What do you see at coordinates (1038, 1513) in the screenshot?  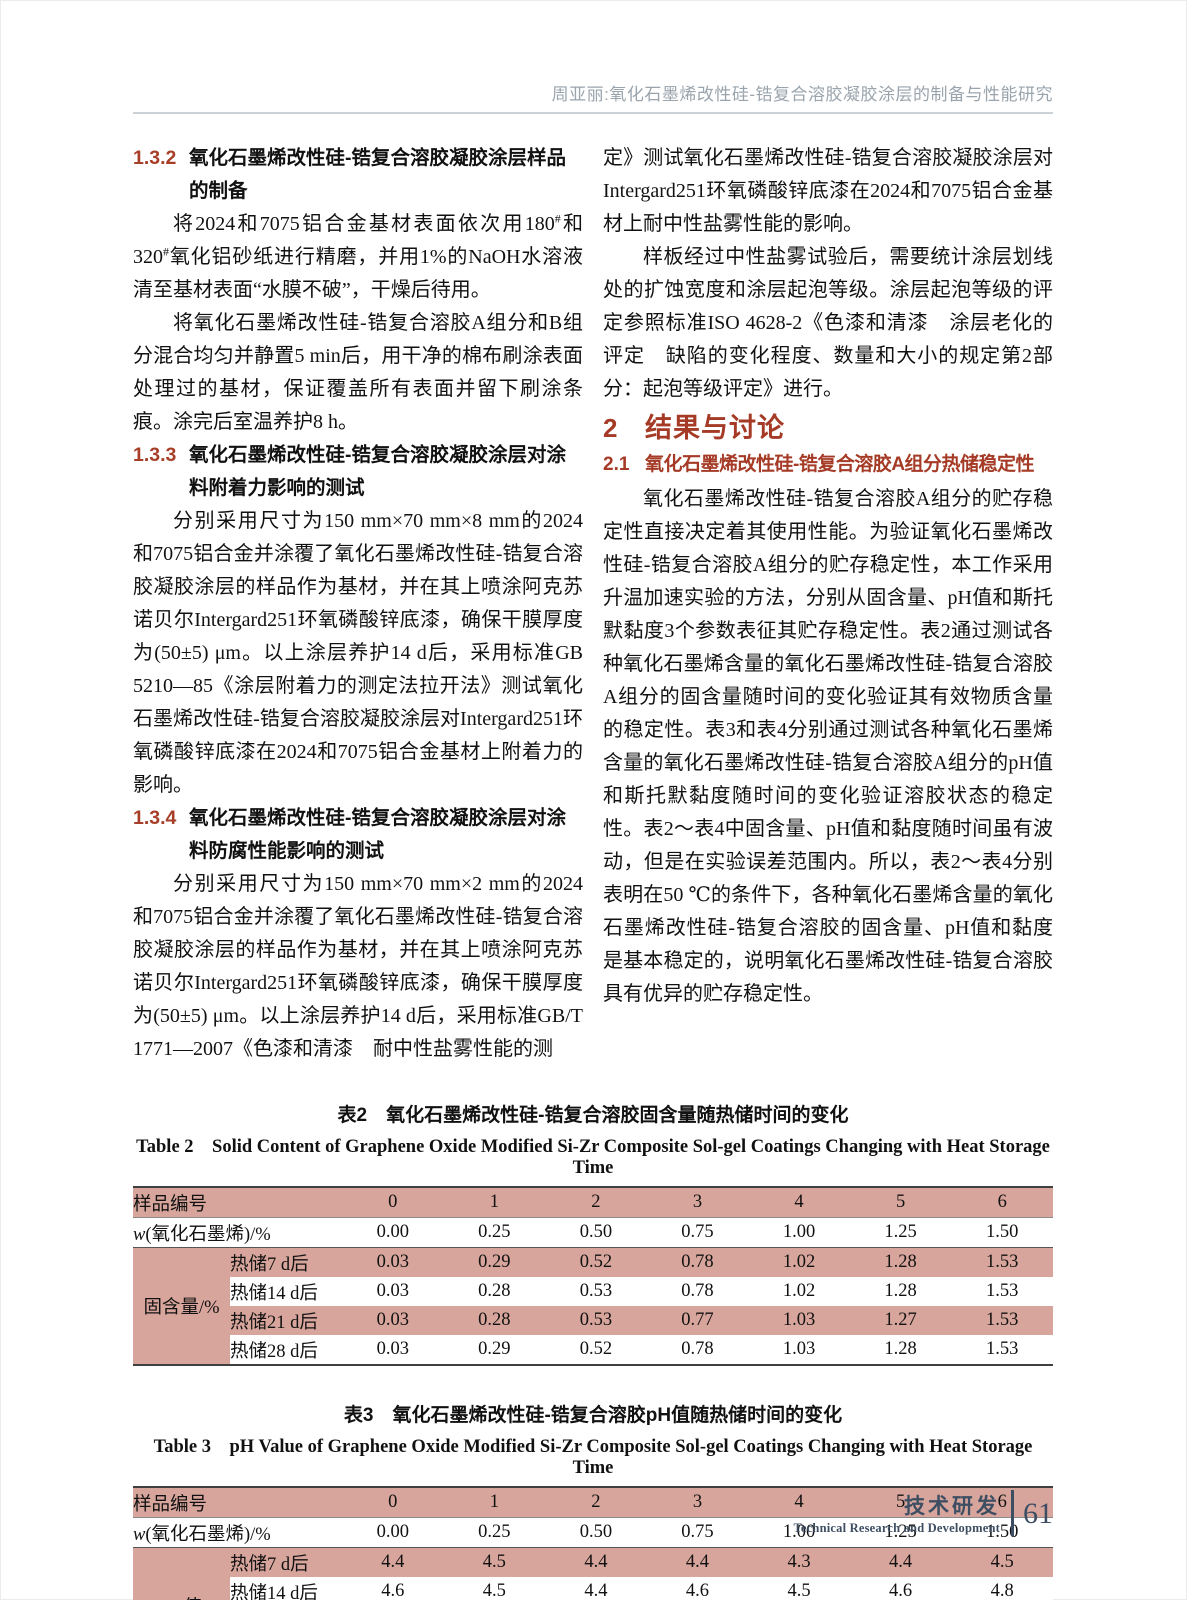 I see `page-number: 61` at bounding box center [1038, 1513].